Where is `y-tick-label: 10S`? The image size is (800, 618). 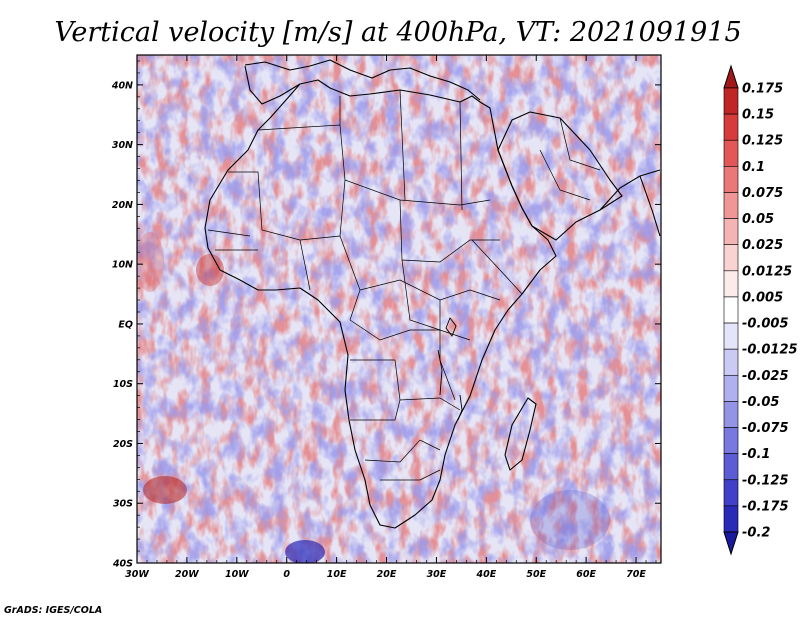
y-tick-label: 10S is located at coordinates (123, 384).